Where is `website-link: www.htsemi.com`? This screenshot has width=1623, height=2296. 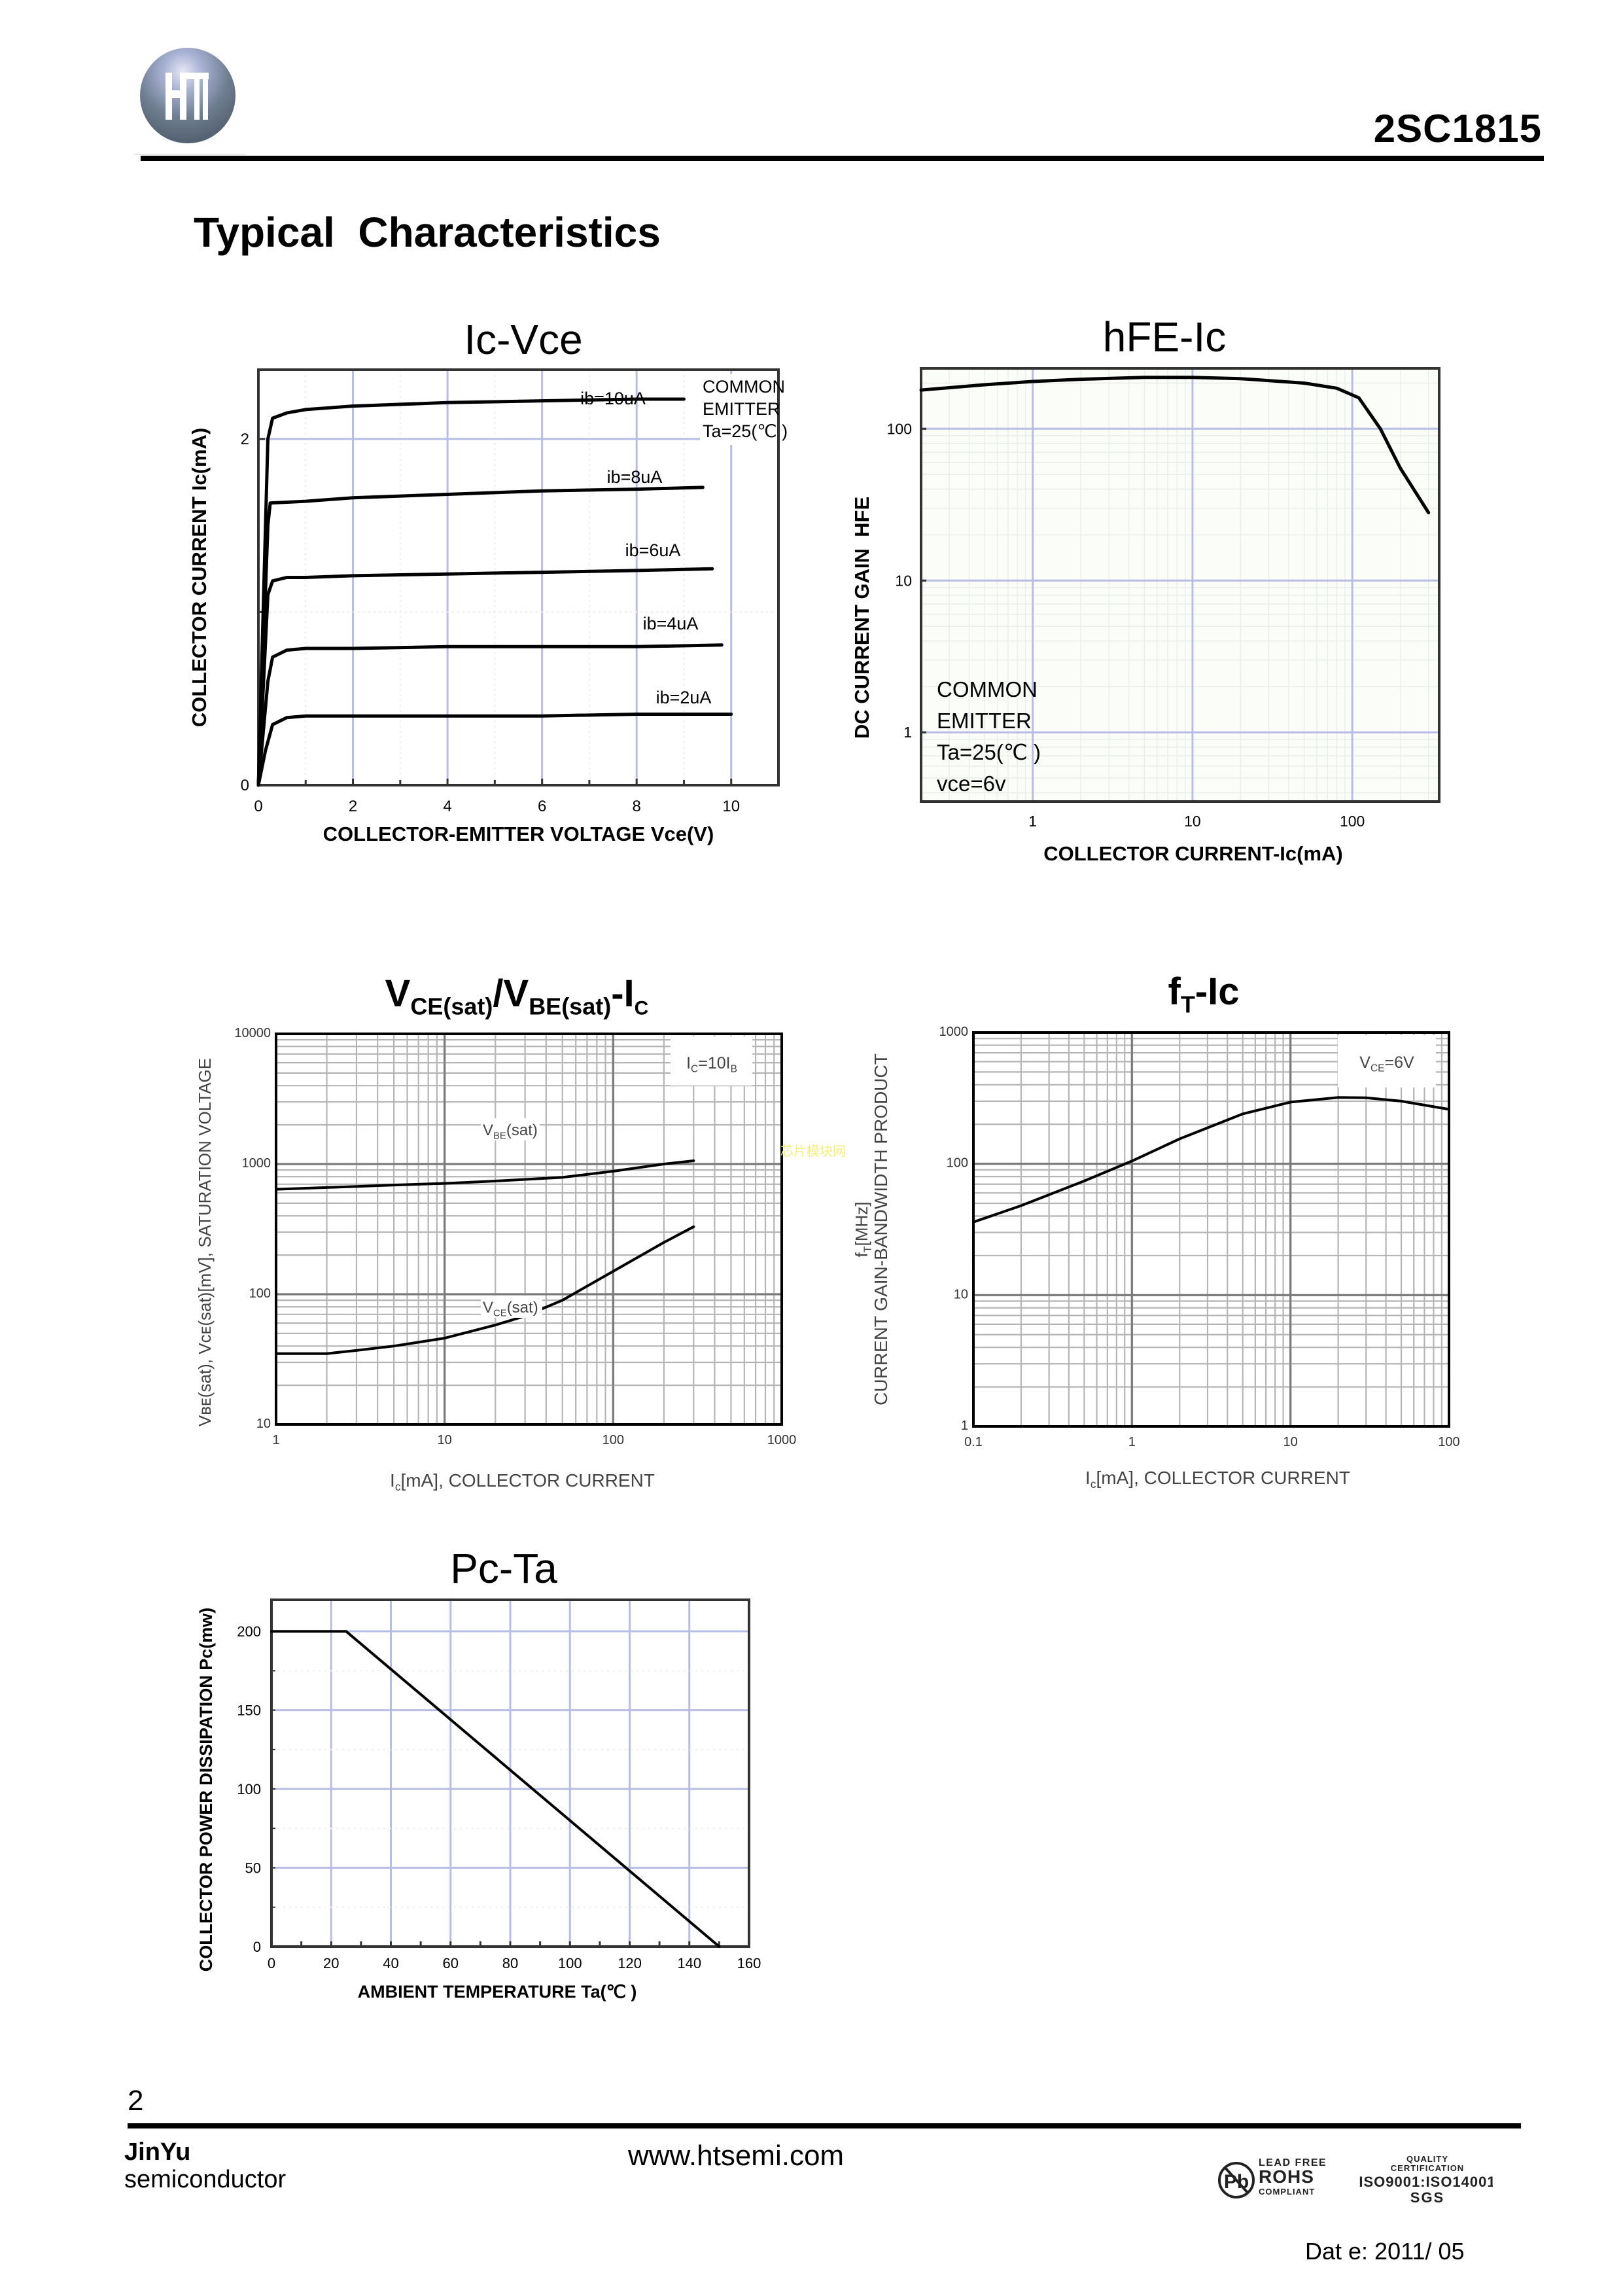 website-link: www.htsemi.com is located at coordinates (737, 2156).